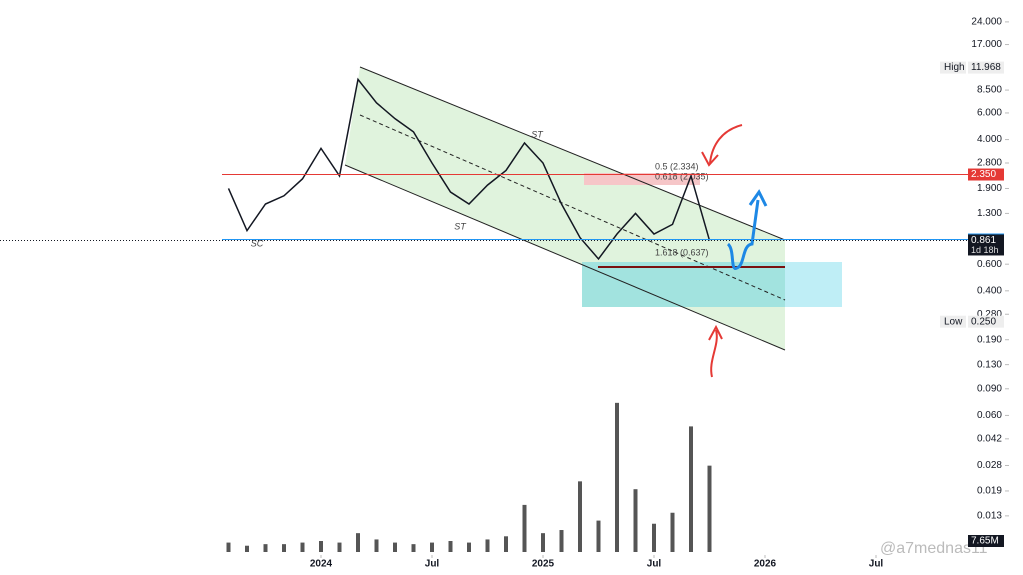  I want to click on y-tick-label: 0.013, so click(989, 516).